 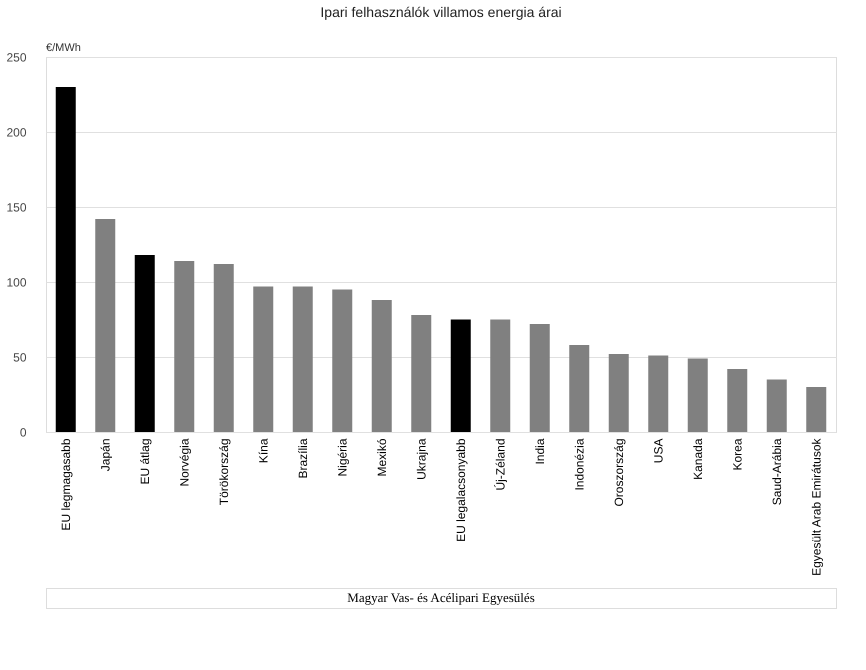 I want to click on x-tick-label: Oroszország, so click(x=619, y=472).